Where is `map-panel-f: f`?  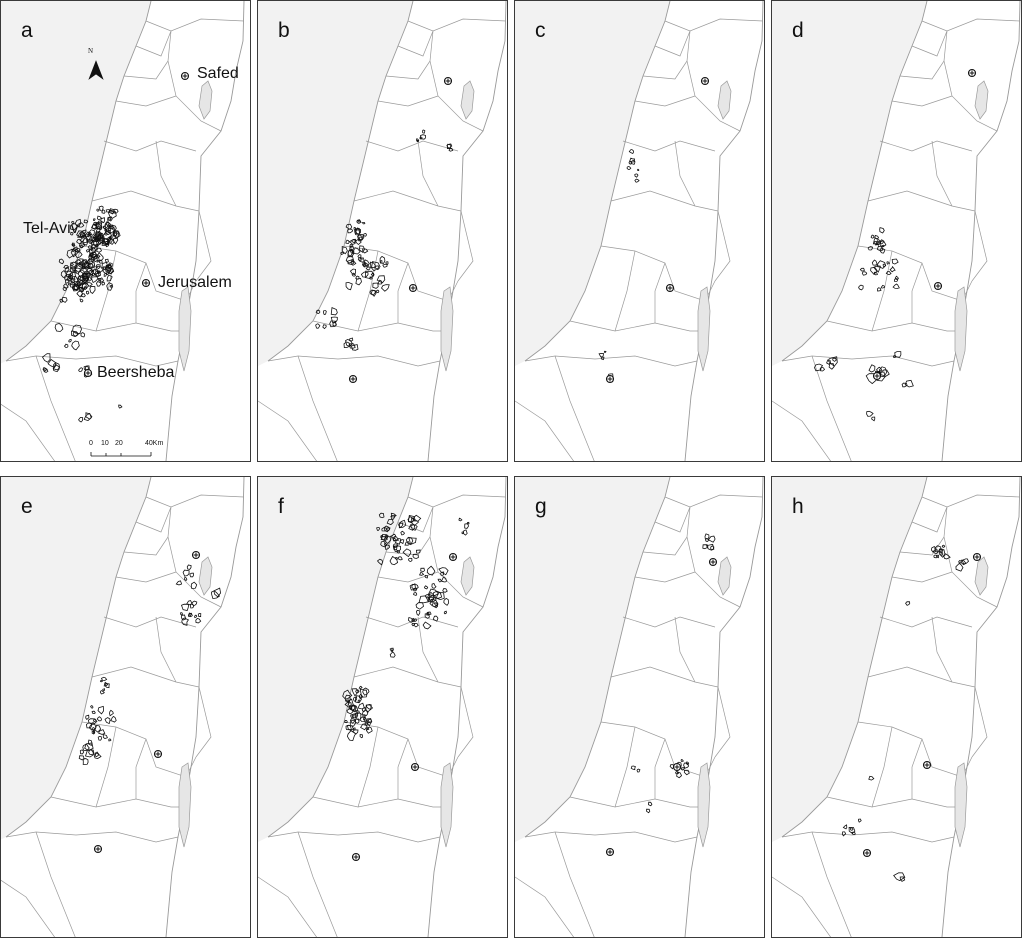 map-panel-f: f is located at coordinates (382, 707).